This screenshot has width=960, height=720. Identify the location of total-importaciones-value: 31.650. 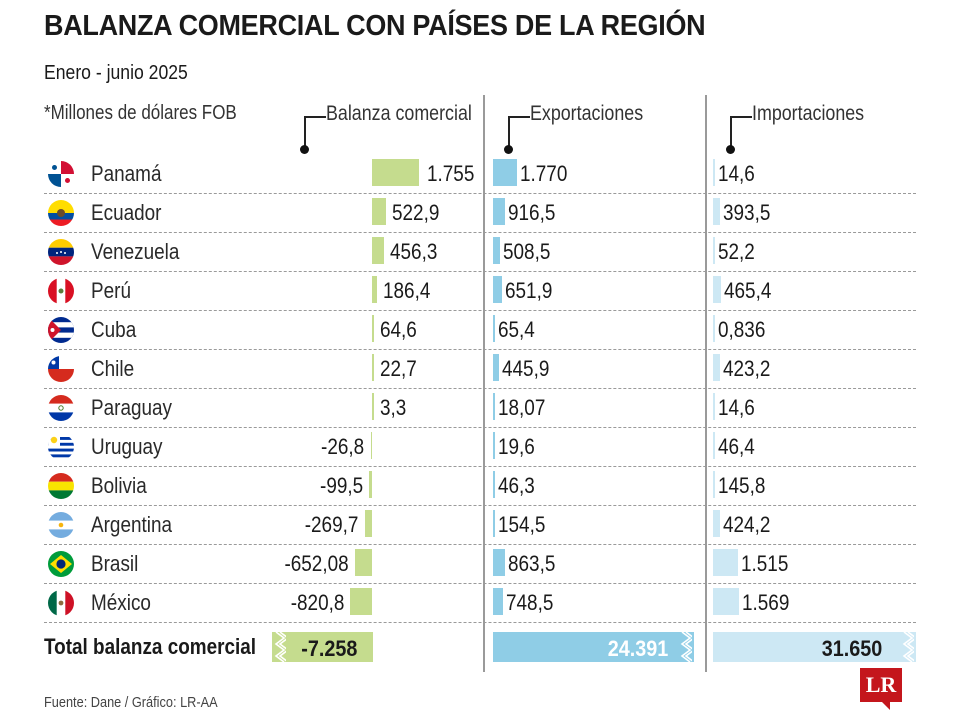
(851, 648).